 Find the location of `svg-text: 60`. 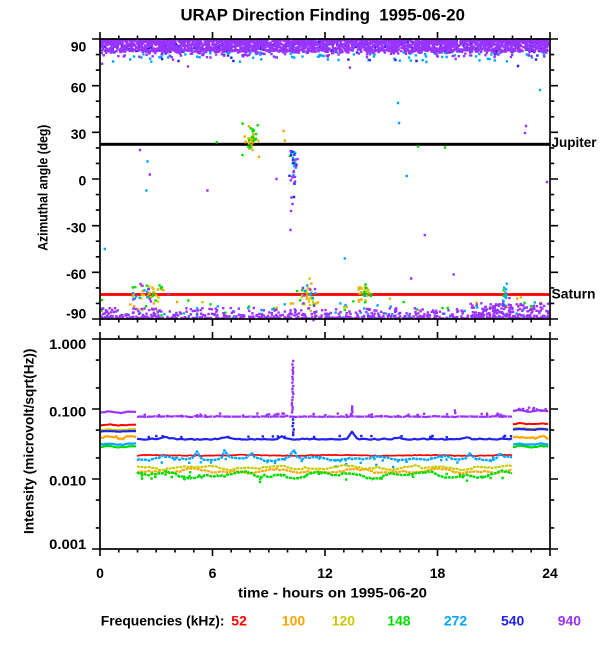

svg-text: 60 is located at coordinates (79, 87).